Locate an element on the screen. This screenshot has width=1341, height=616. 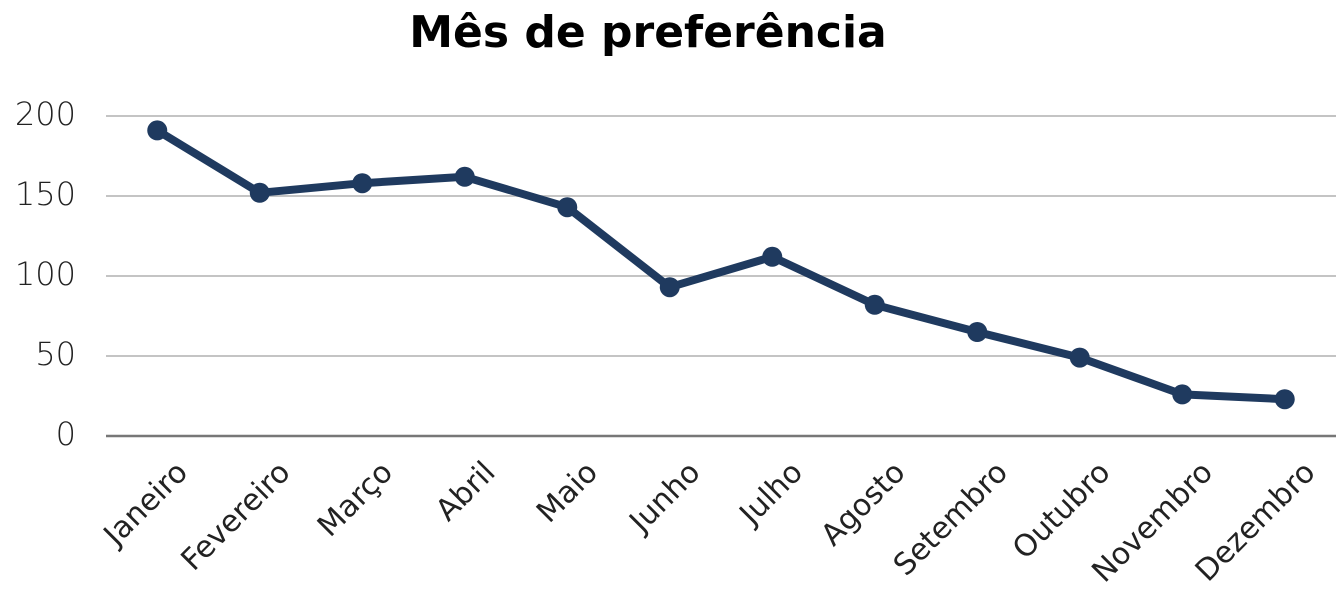
y-tick-label: 50 is located at coordinates (55, 354).